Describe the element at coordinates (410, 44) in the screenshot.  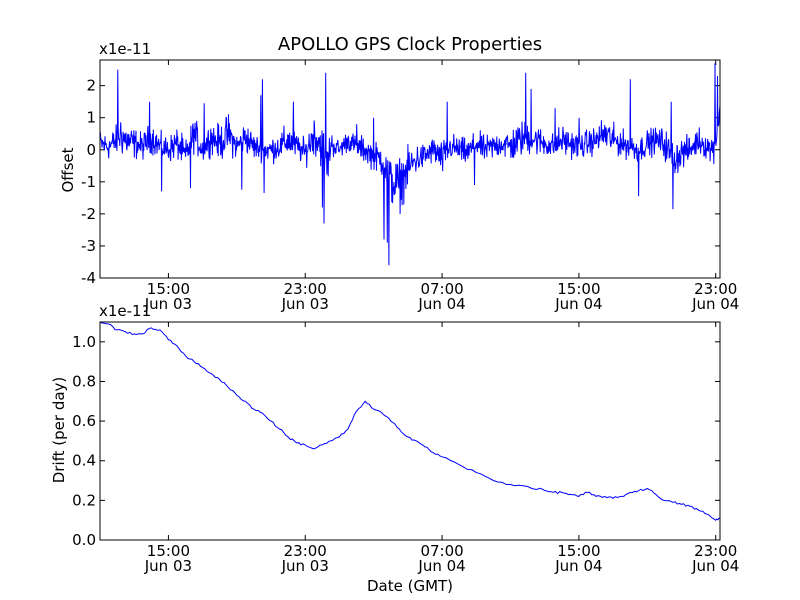
I see `chart-title: APOLLO GPS Clock Properties` at that location.